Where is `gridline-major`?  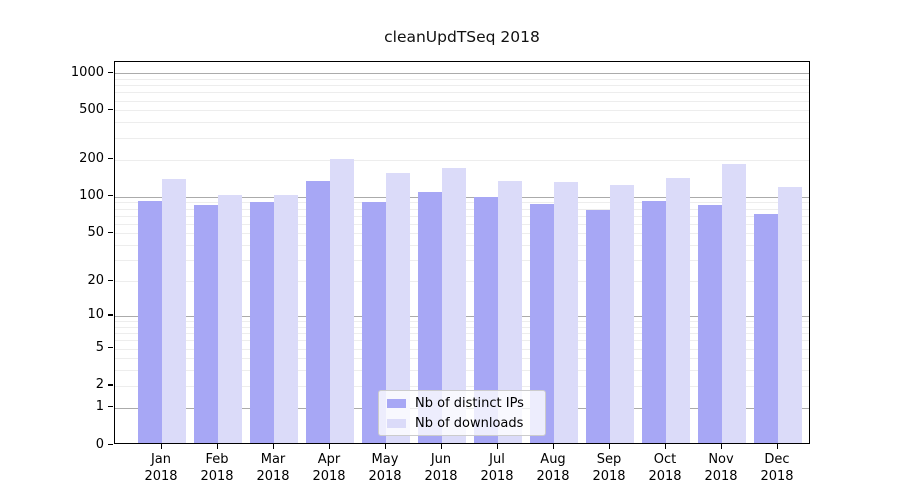
gridline-major is located at coordinates (462, 74).